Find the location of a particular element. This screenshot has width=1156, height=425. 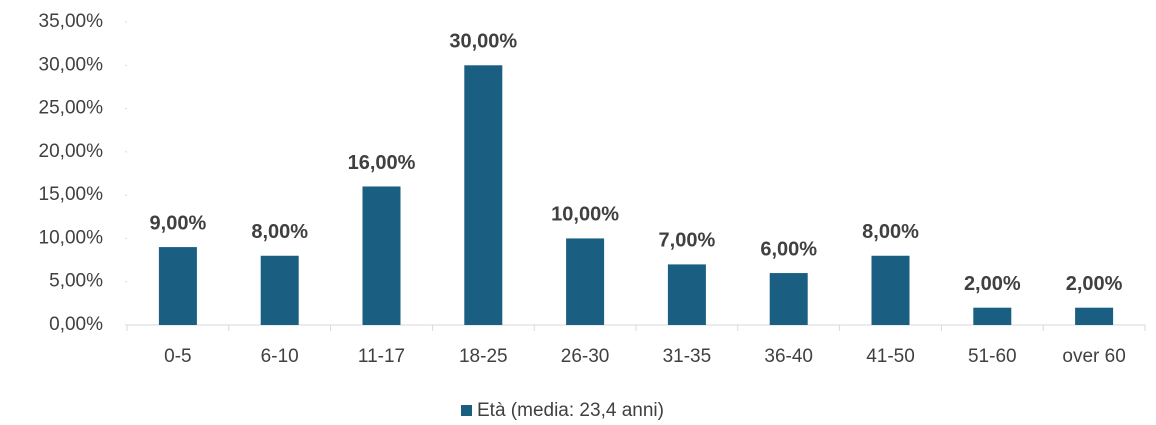

data-label: 30,00% is located at coordinates (483, 42).